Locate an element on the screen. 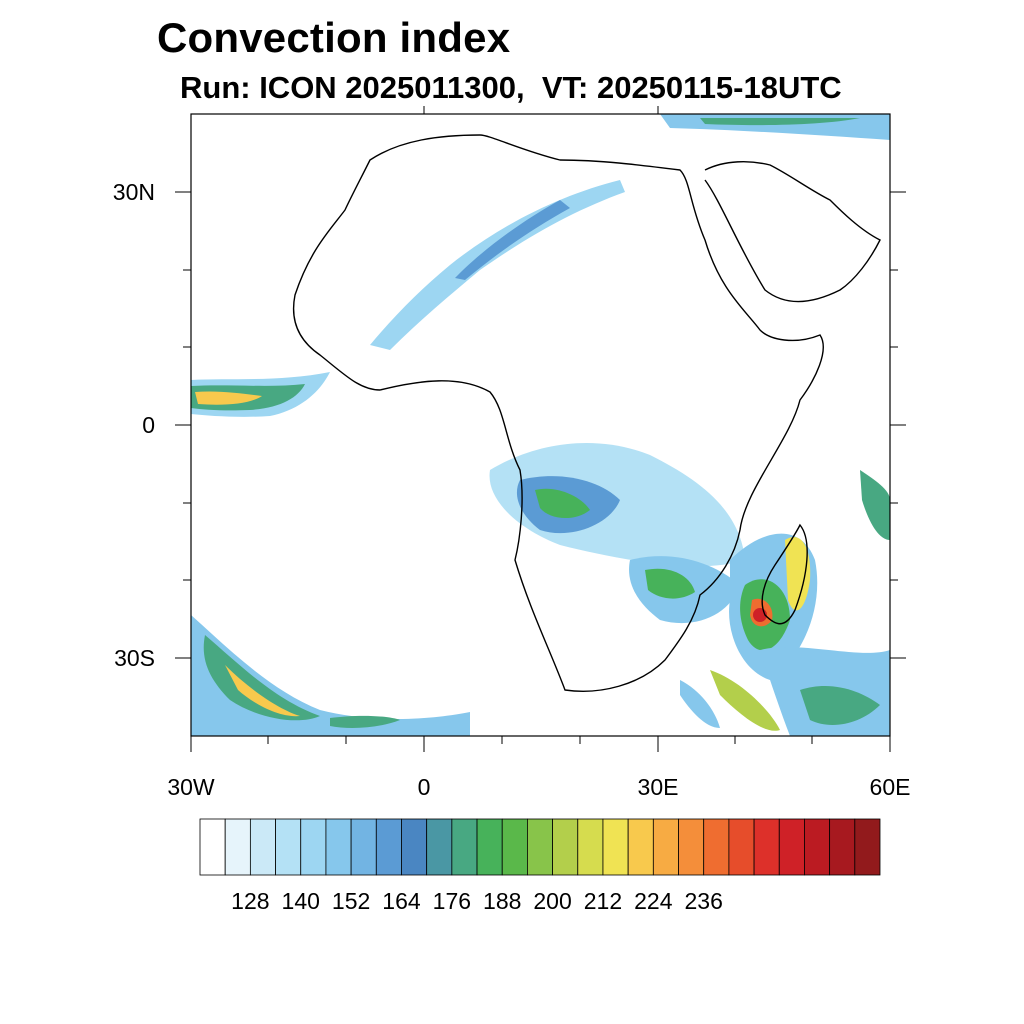 This screenshot has height=1024, width=1024. colorbar-label: 164 is located at coordinates (401, 901).